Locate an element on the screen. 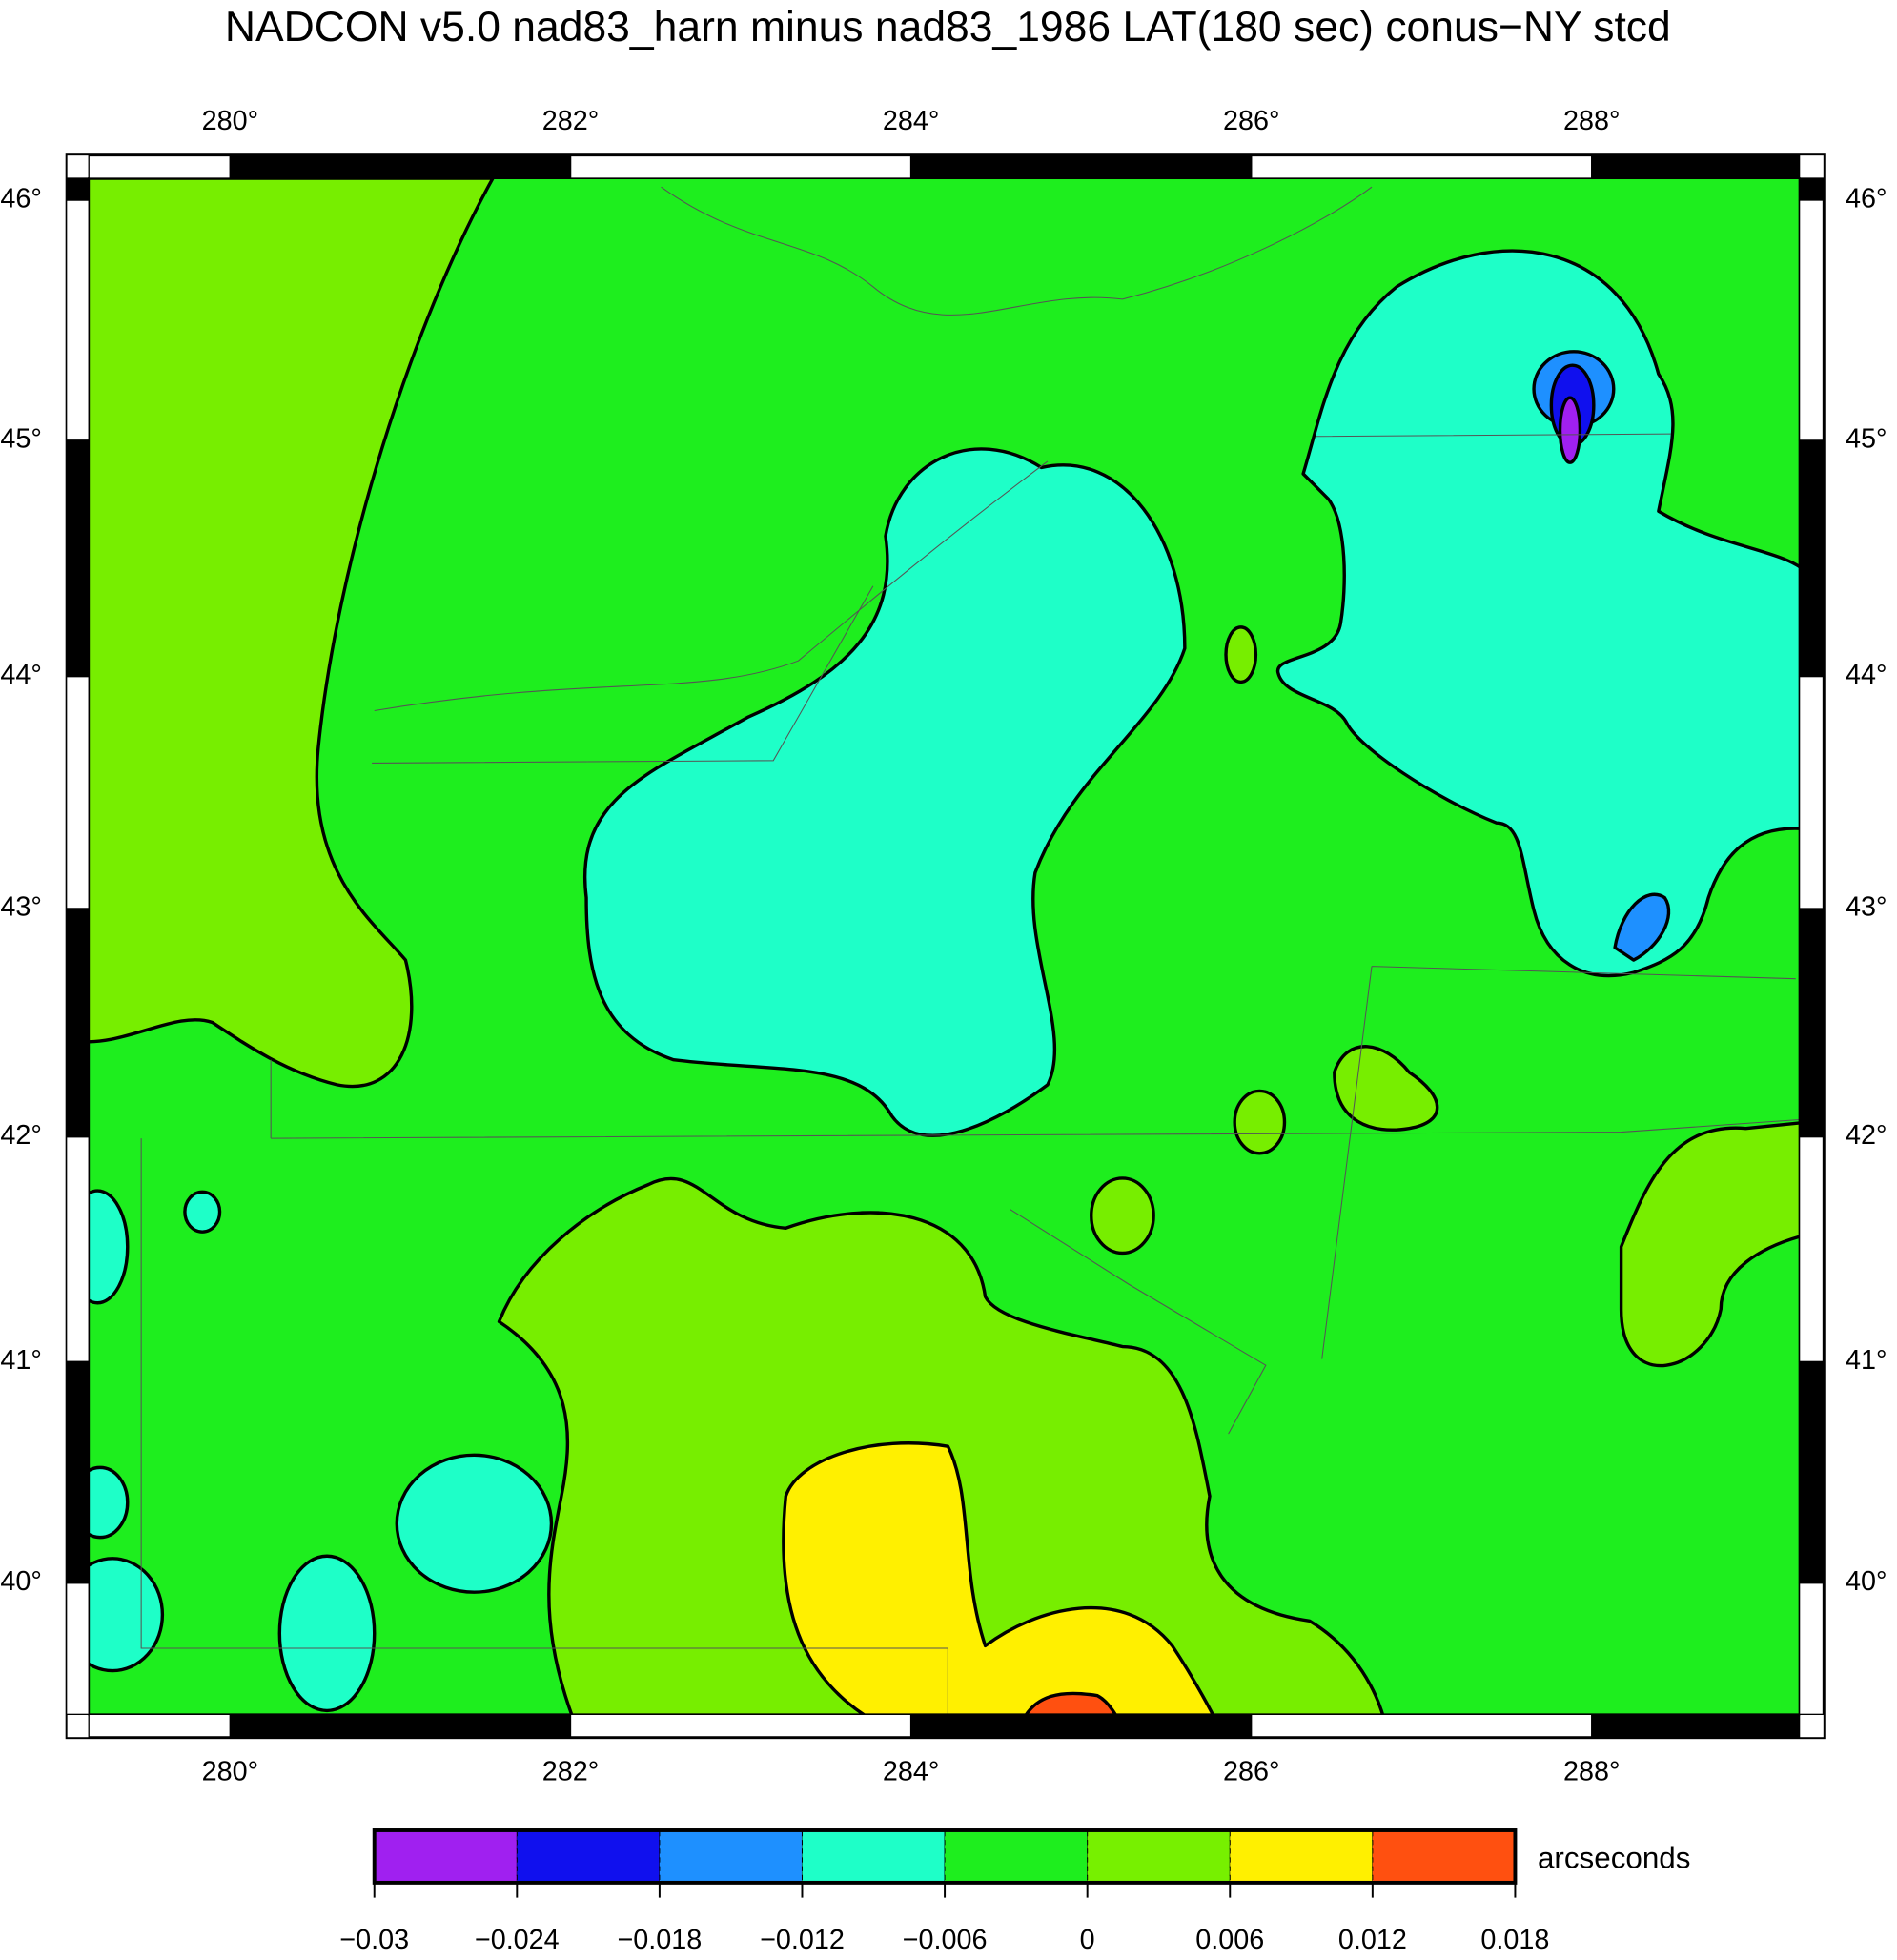 The image size is (1897, 1960). colorbar-tick-label: −0.006 is located at coordinates (945, 1940).